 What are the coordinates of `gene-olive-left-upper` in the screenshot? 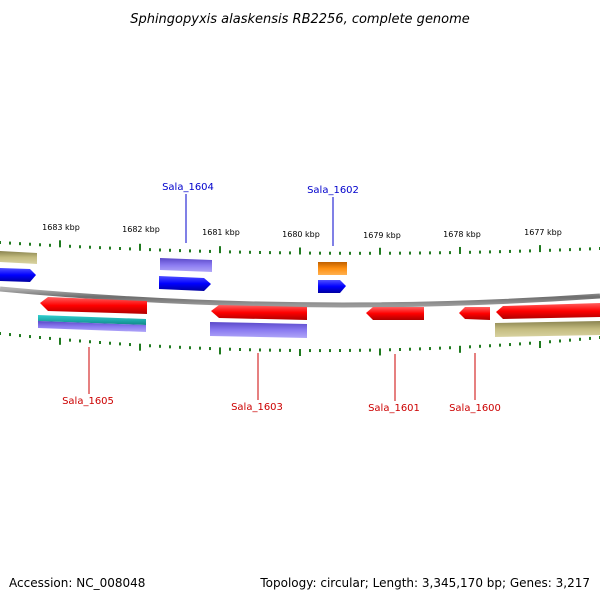 It's located at (18, 257).